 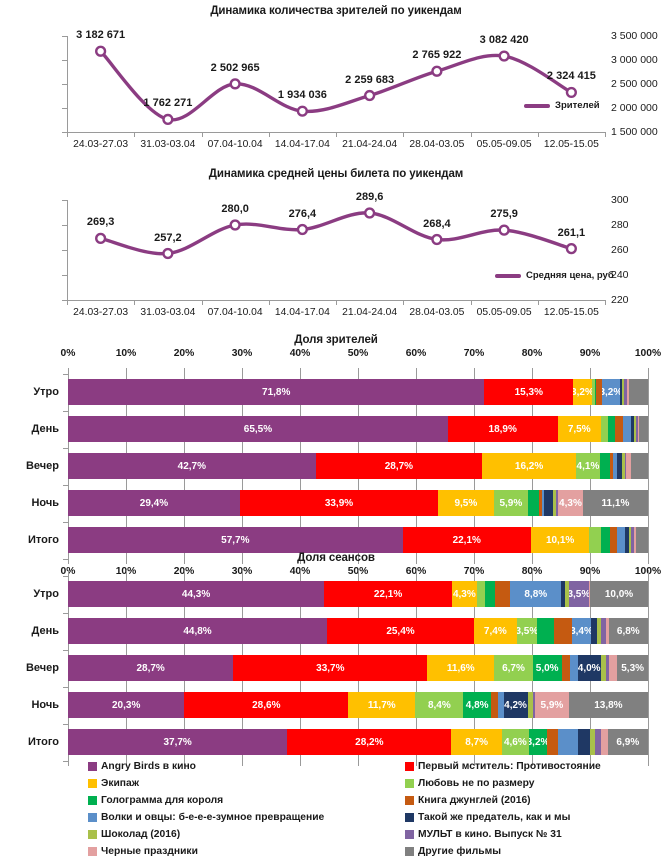 I want to click on bar-row: 71,8% 15,3% 3,2% 3,2%, so click(x=358, y=392).